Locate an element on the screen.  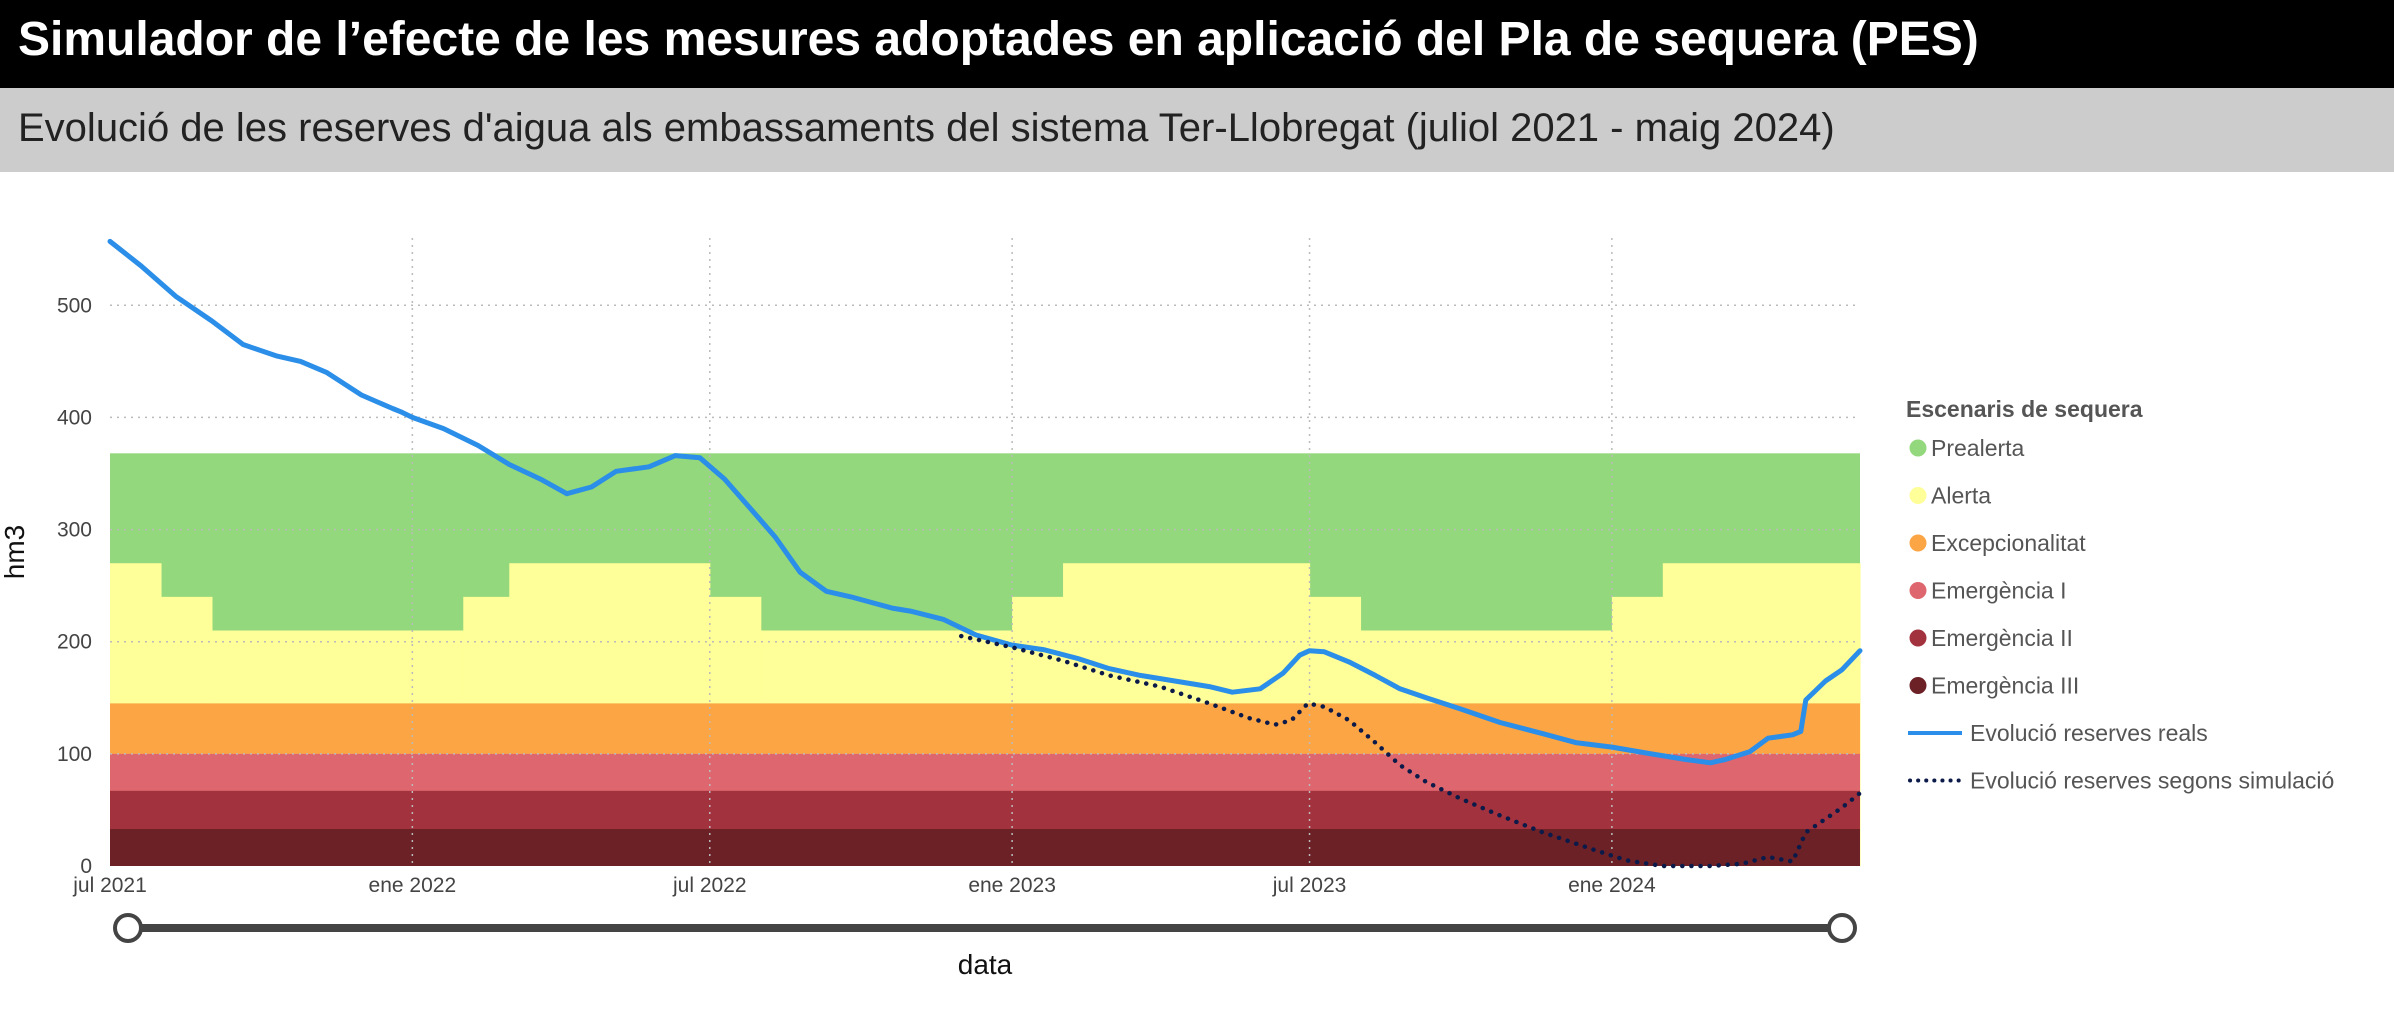
legend-label: Prealerta is located at coordinates (1978, 448).